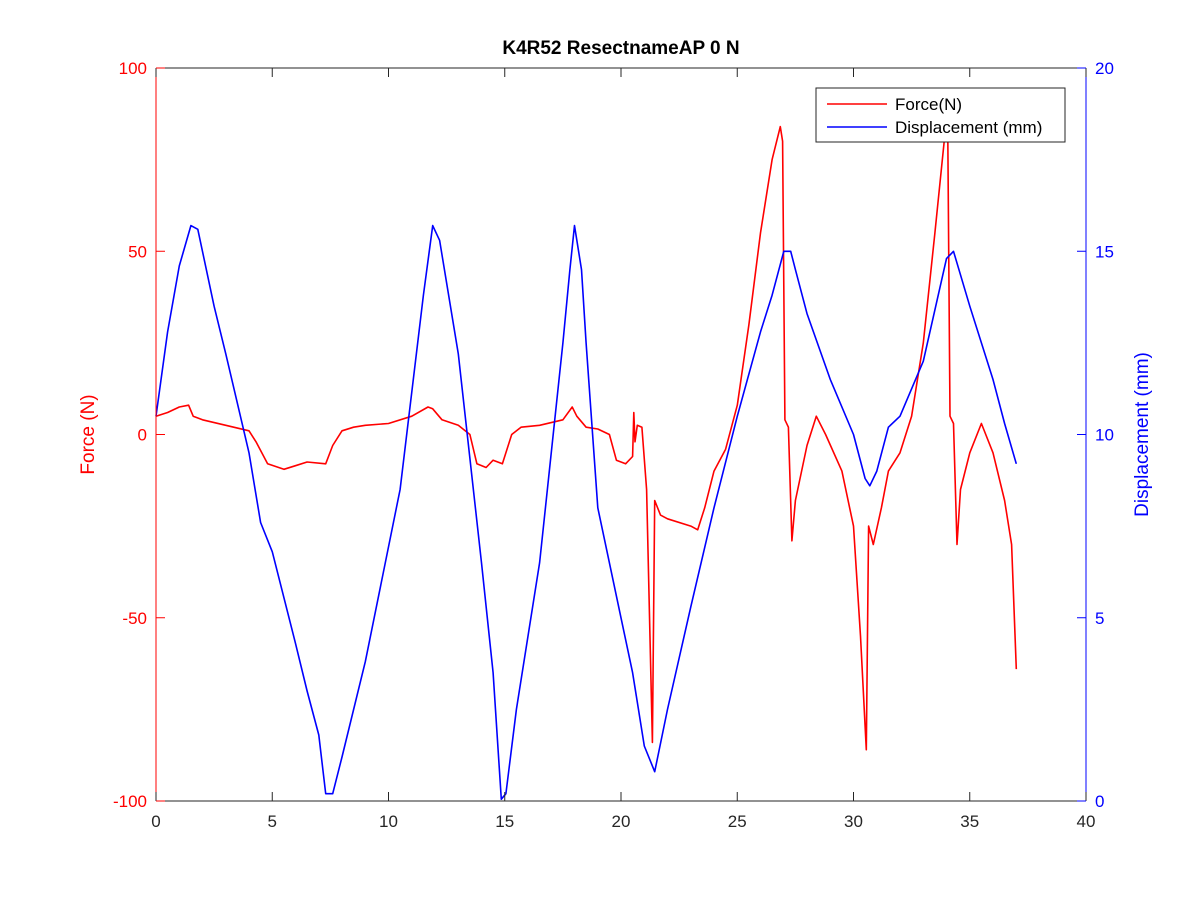 This screenshot has height=900, width=1200. What do you see at coordinates (134, 618) in the screenshot?
I see `left-y-tick-label: -50` at bounding box center [134, 618].